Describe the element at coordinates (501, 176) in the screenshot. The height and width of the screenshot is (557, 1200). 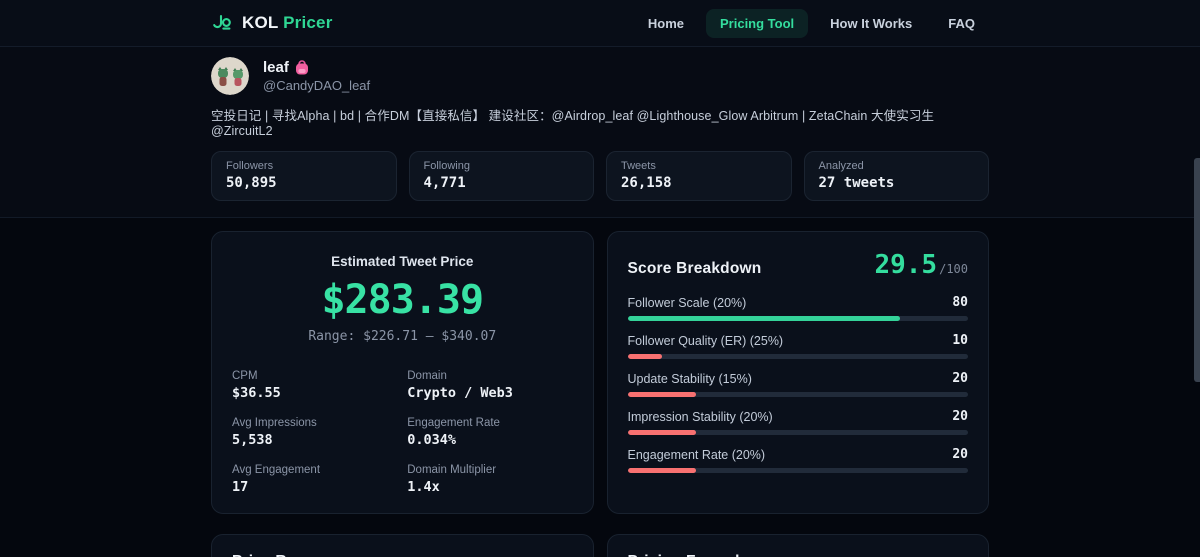
I see `stat-following: Following 4,771` at that location.